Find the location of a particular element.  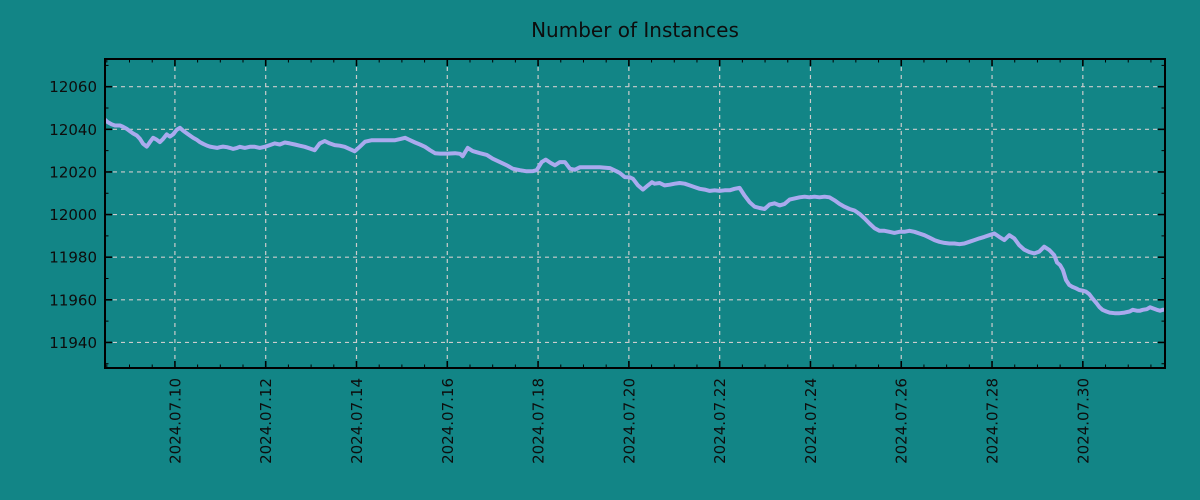

chart-title: Number of Instances is located at coordinates (635, 30).